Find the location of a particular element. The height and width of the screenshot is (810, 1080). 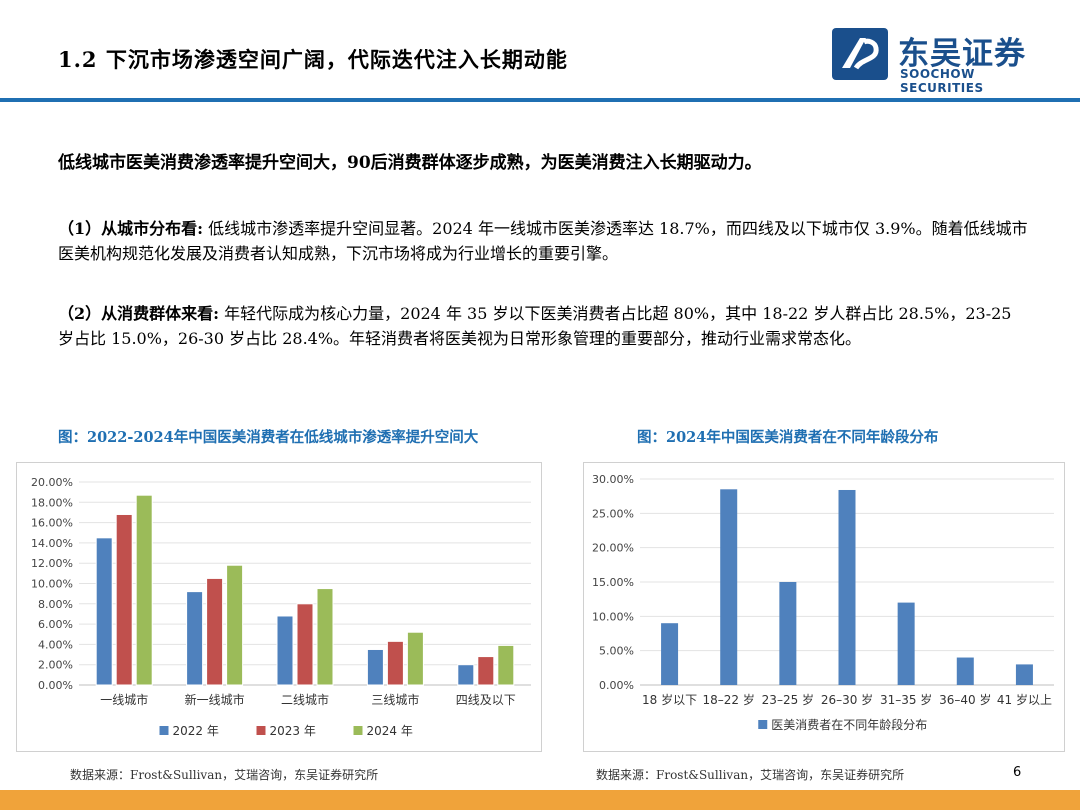

left-figure-title: 图：2022-2024年中国医美消费者在低线城市渗透率提升空间大 is located at coordinates (268, 437).